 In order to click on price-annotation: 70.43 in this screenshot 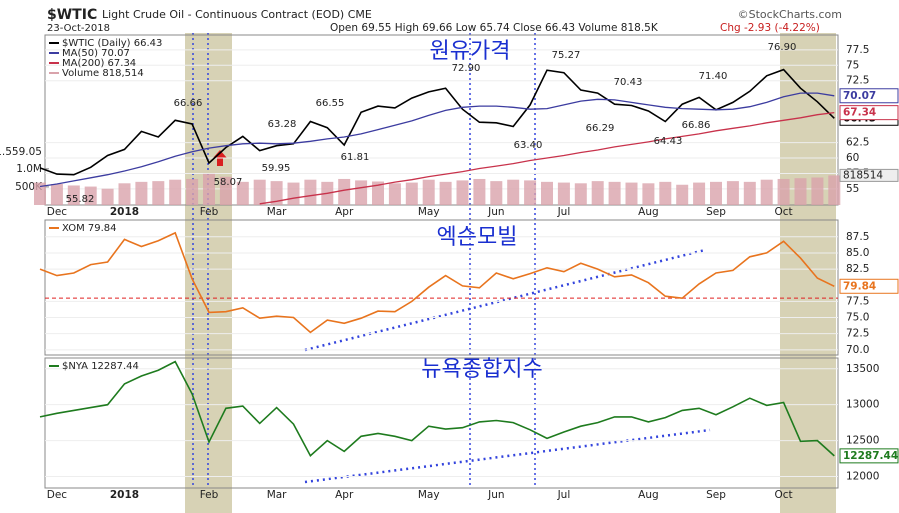, I will do `click(628, 82)`.